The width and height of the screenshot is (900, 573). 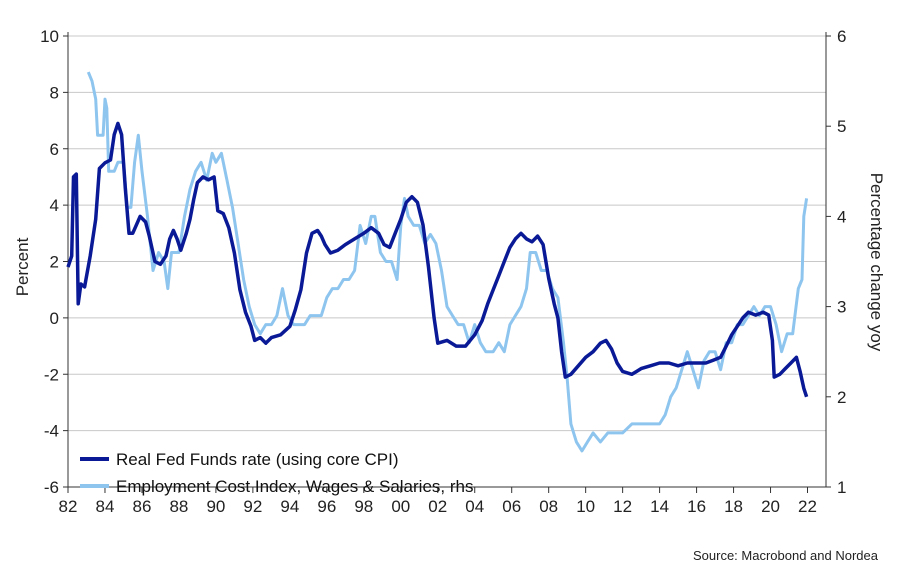 What do you see at coordinates (511, 506) in the screenshot?
I see `x-tick-label: 06` at bounding box center [511, 506].